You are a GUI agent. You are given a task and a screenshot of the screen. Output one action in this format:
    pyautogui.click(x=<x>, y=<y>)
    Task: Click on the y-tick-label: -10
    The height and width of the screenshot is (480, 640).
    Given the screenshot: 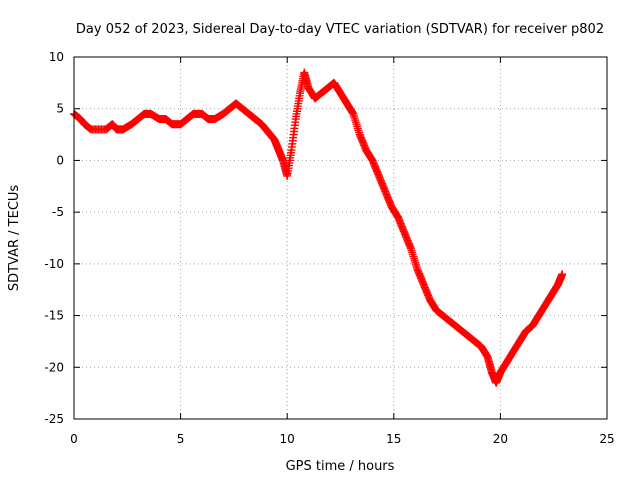 What is the action you would take?
    pyautogui.click(x=54, y=264)
    